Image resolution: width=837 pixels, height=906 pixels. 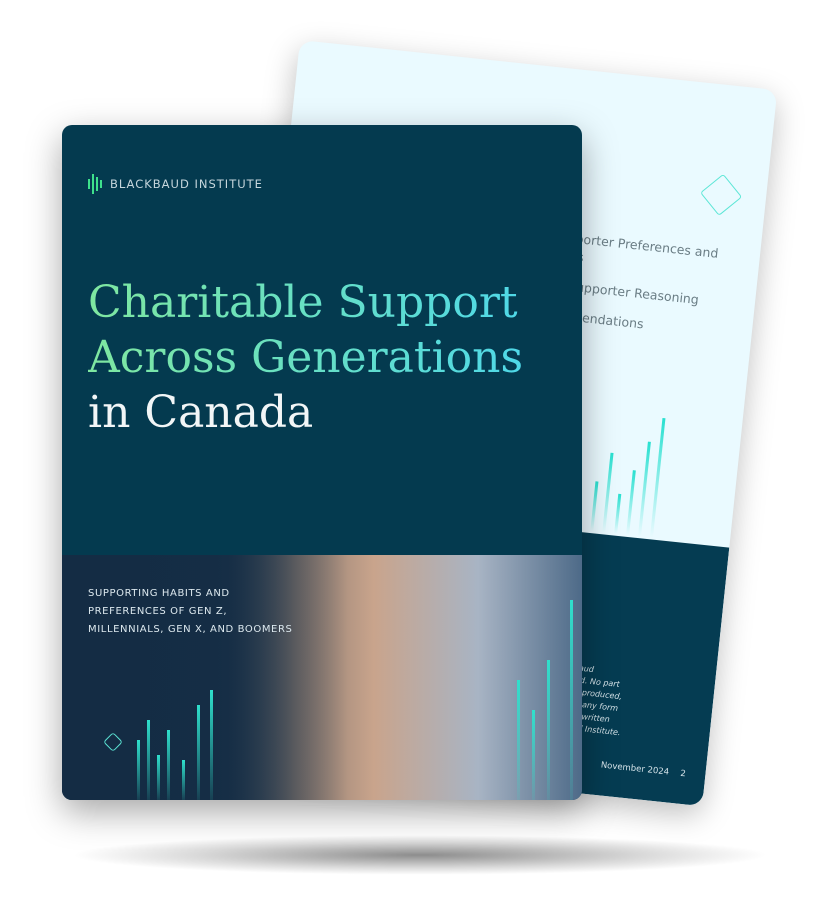 What do you see at coordinates (159, 593) in the screenshot?
I see `subtitle-line: SUPPORTING HABITS AND` at bounding box center [159, 593].